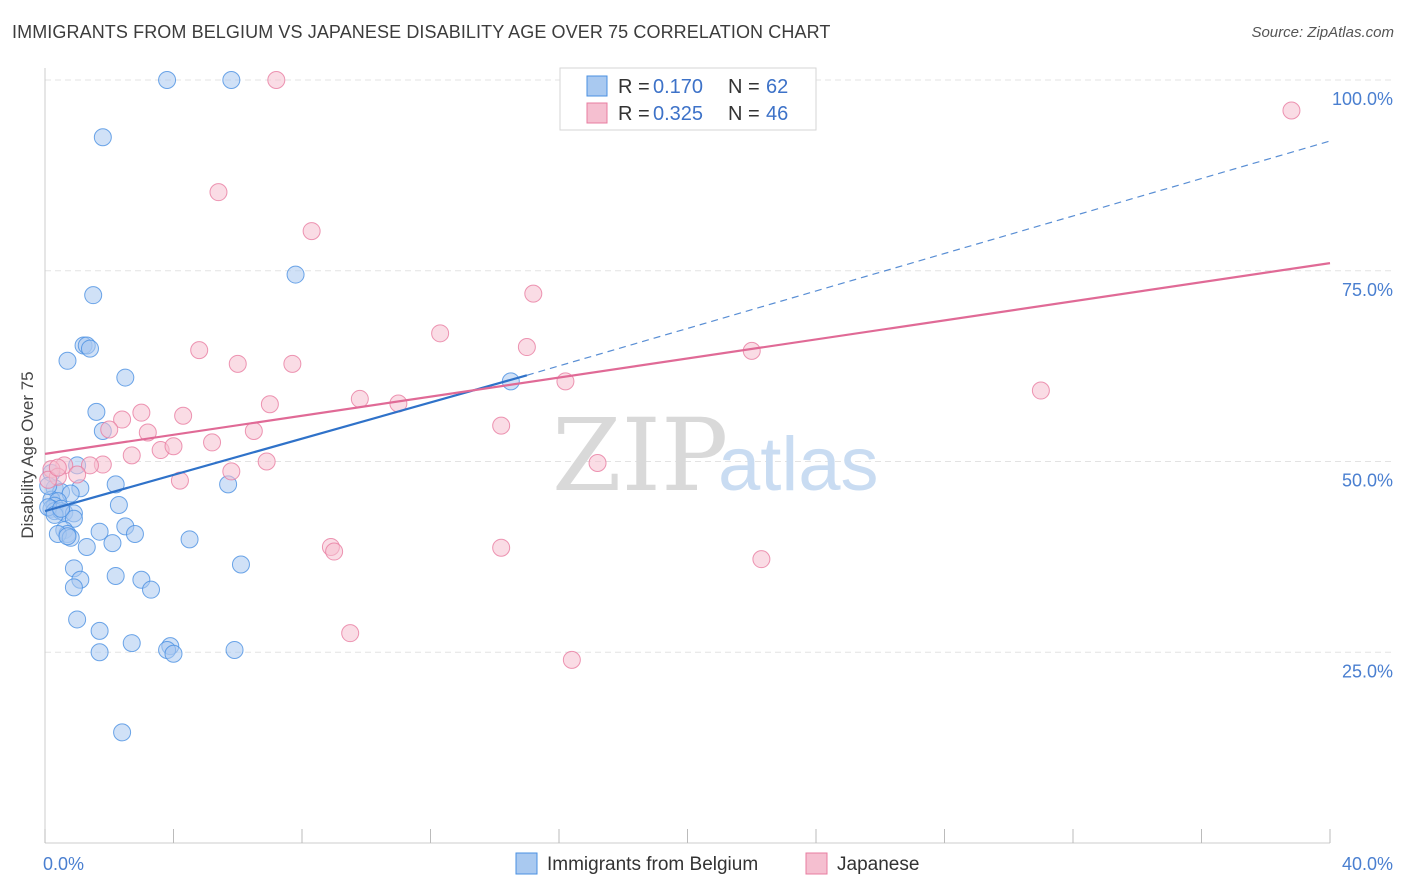  What do you see at coordinates (1367, 290) in the screenshot?
I see `y-tick-label: 75.0%` at bounding box center [1367, 290].